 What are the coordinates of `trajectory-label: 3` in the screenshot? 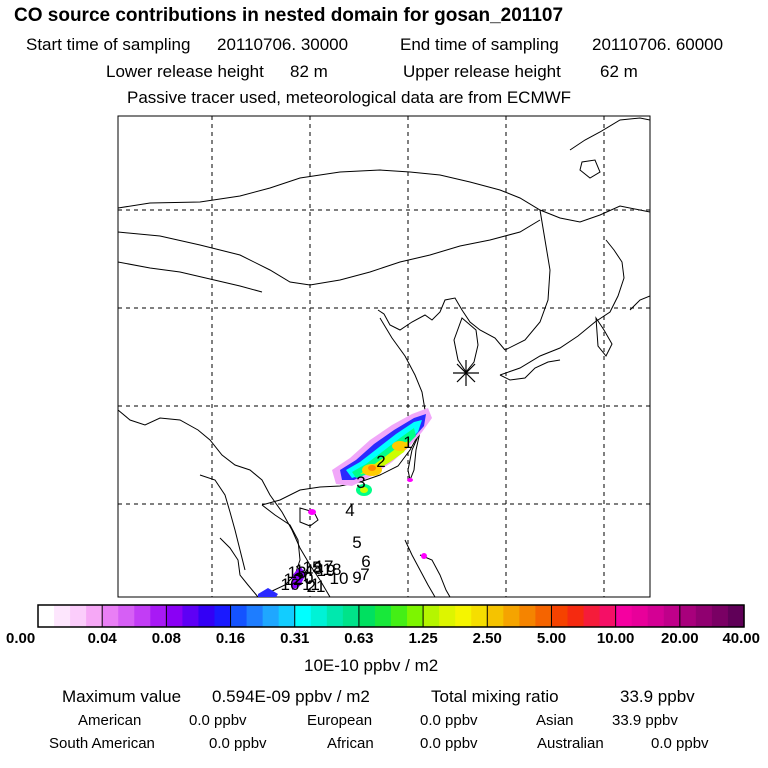 It's located at (360, 482).